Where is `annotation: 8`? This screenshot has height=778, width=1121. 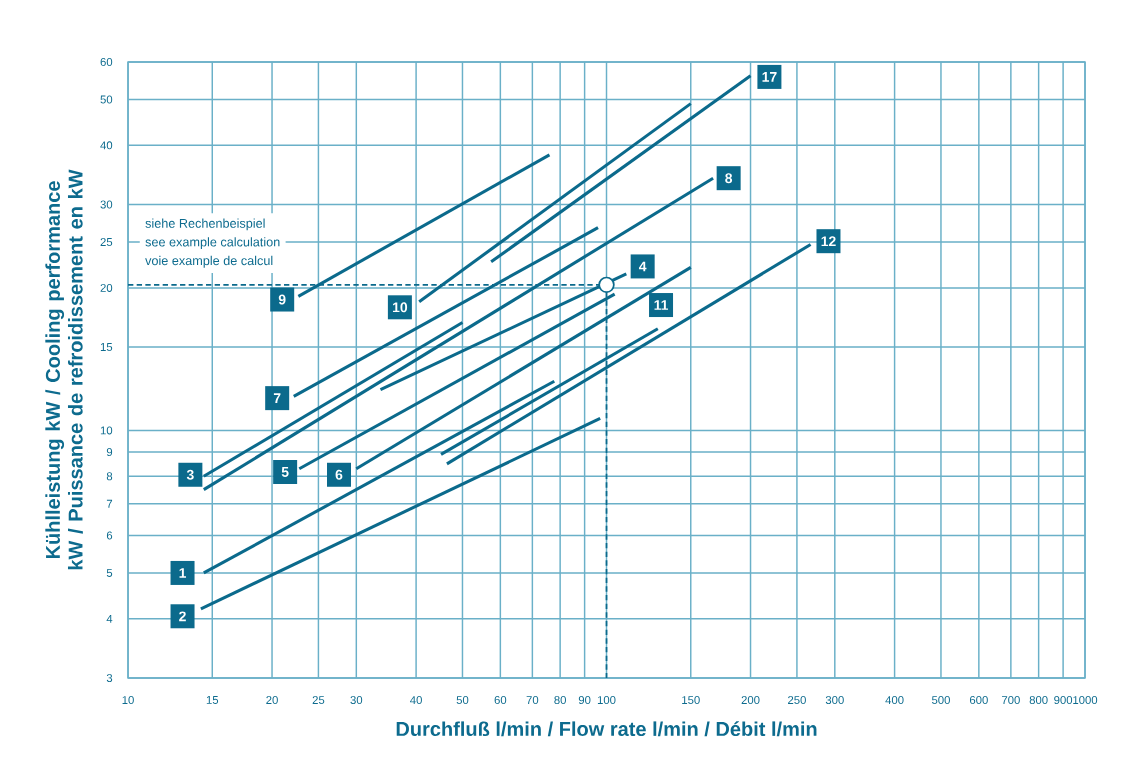
annotation: 8 is located at coordinates (729, 178).